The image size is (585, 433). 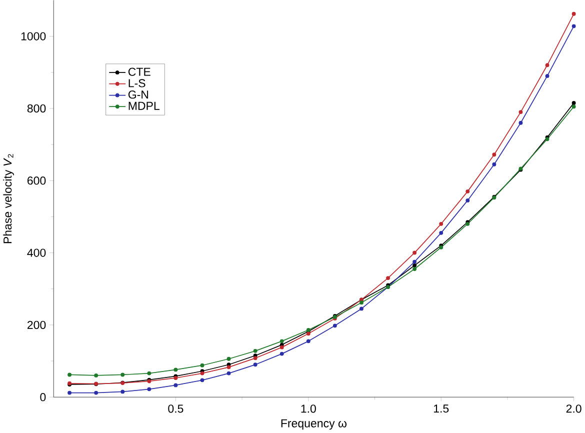 What do you see at coordinates (37, 180) in the screenshot?
I see `y-tick-label: 600` at bounding box center [37, 180].